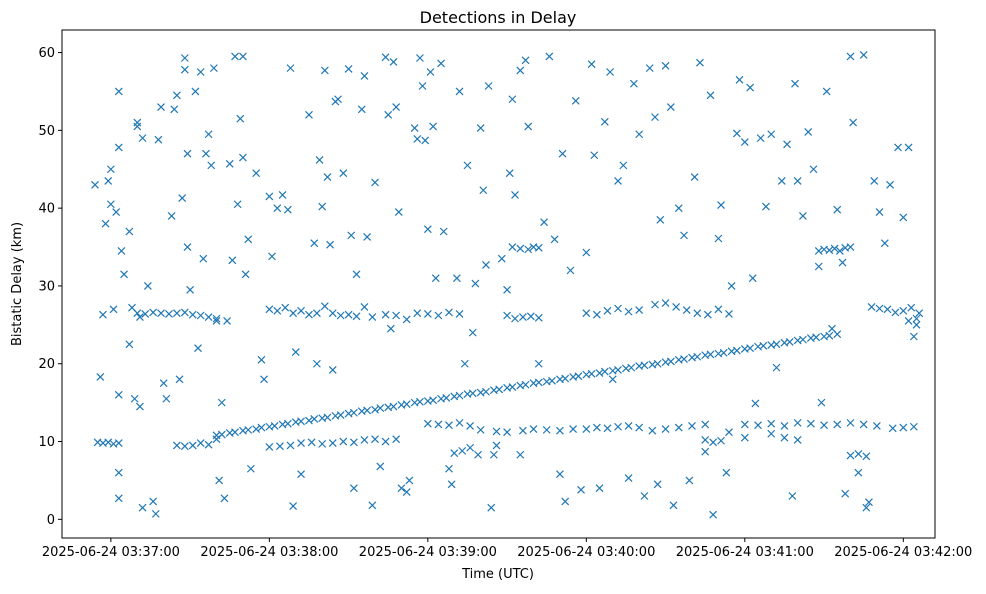 The image size is (986, 594). I want to click on x-tick-label: 2025-06-24 03:39:00, so click(428, 552).